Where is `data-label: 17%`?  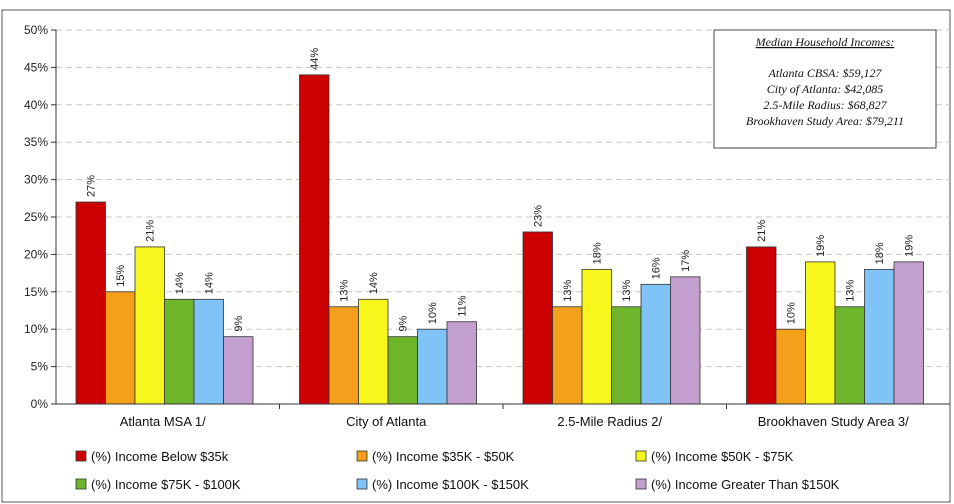 data-label: 17% is located at coordinates (686, 261).